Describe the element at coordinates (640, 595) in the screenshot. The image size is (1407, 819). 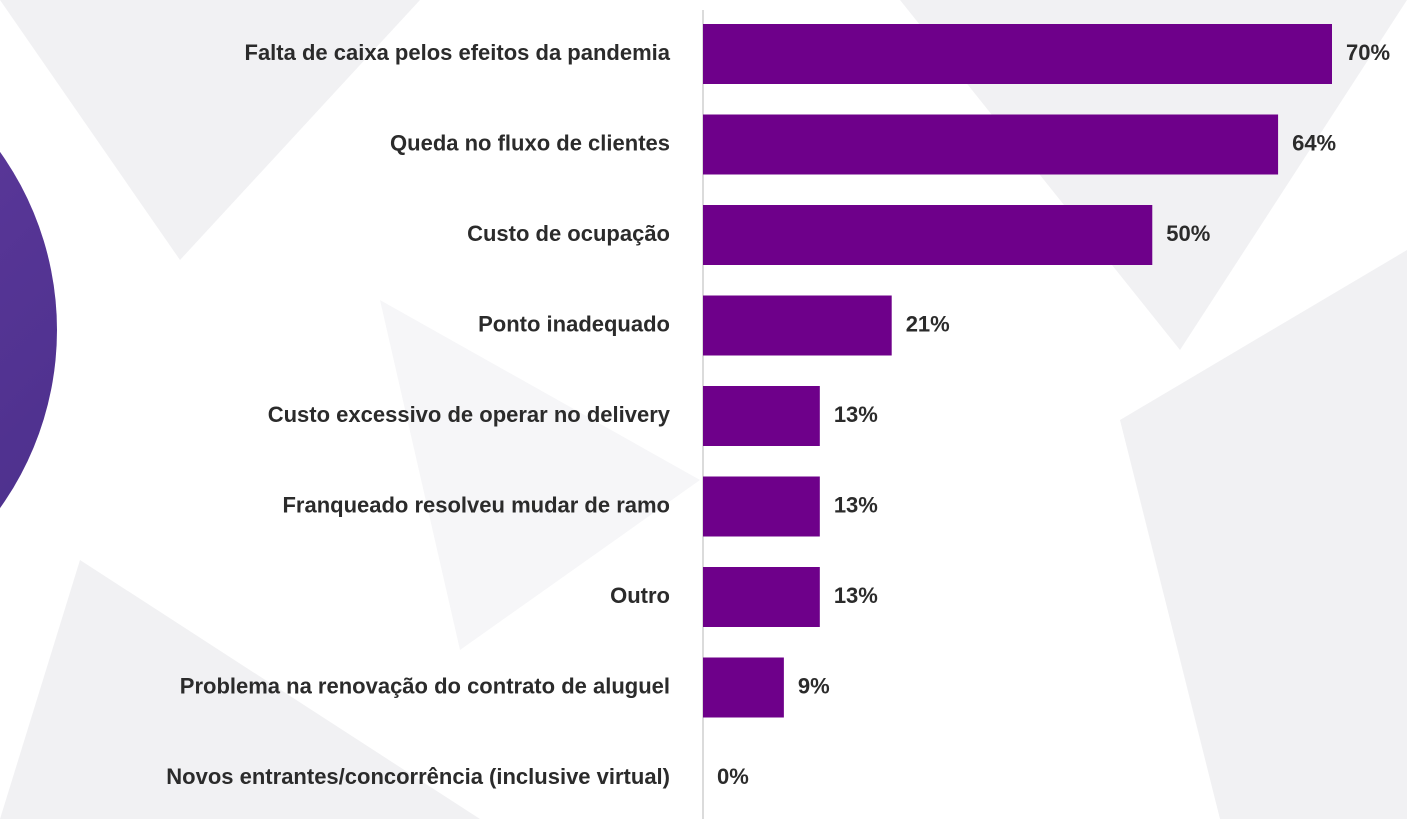
I see `category-label: Outro` at that location.